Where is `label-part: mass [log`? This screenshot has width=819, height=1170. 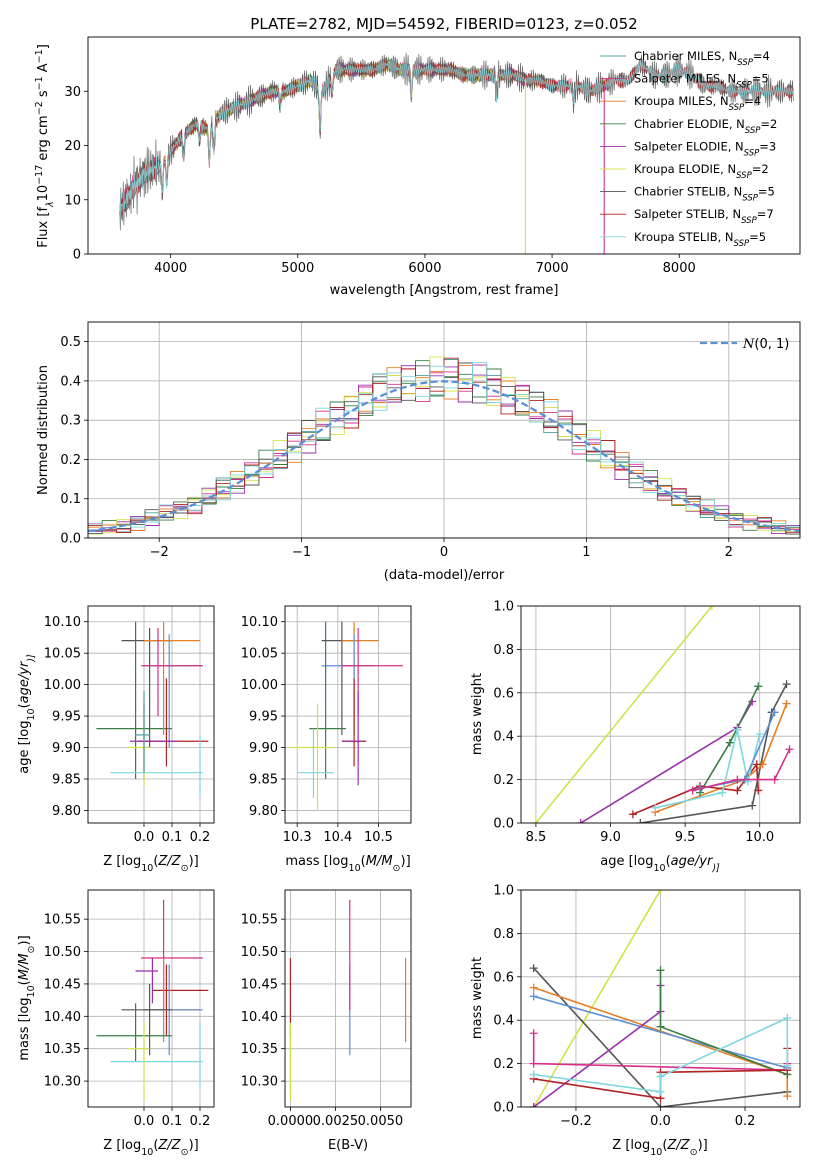 label-part: mass [log is located at coordinates (316, 861).